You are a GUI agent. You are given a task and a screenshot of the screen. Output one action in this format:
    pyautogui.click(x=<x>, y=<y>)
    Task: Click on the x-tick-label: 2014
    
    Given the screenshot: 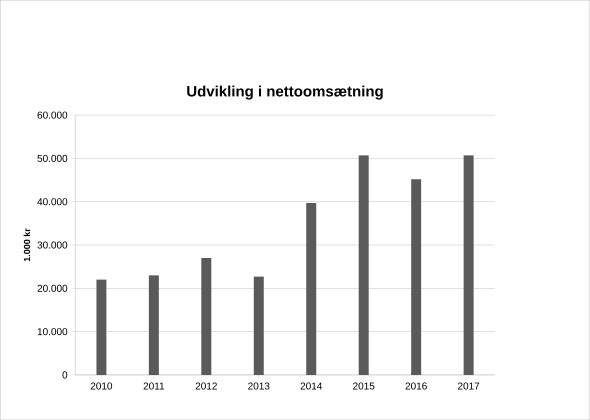 What is the action you would take?
    pyautogui.click(x=311, y=386)
    